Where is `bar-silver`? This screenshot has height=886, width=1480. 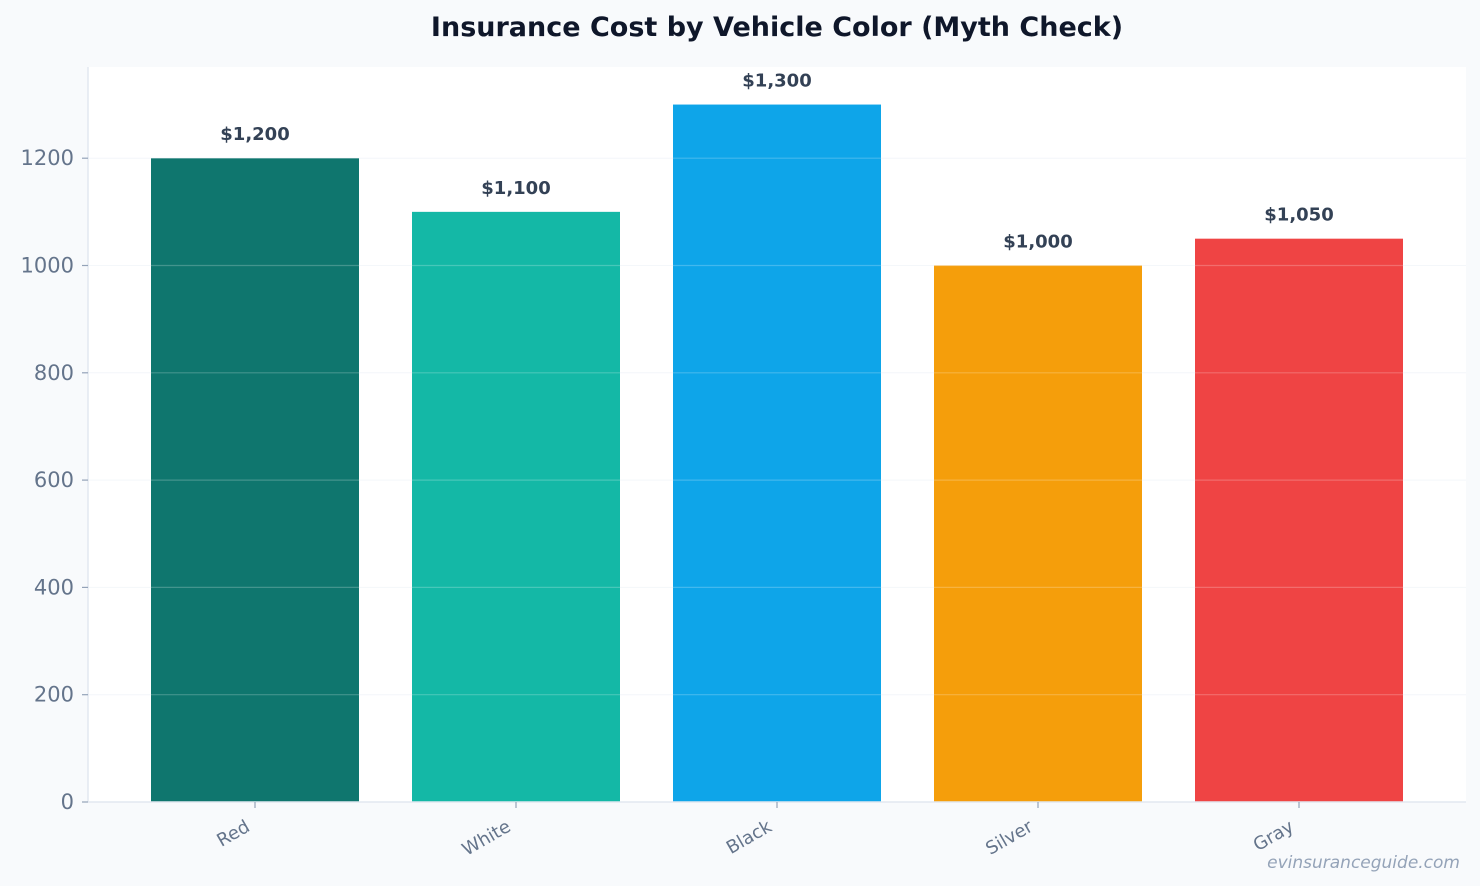 bar-silver is located at coordinates (1038, 533).